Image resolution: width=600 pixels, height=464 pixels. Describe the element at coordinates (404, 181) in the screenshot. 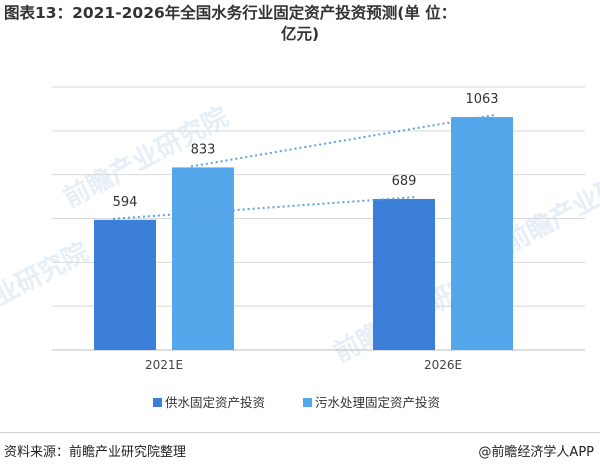

I see `data-label-0-1: 689` at that location.